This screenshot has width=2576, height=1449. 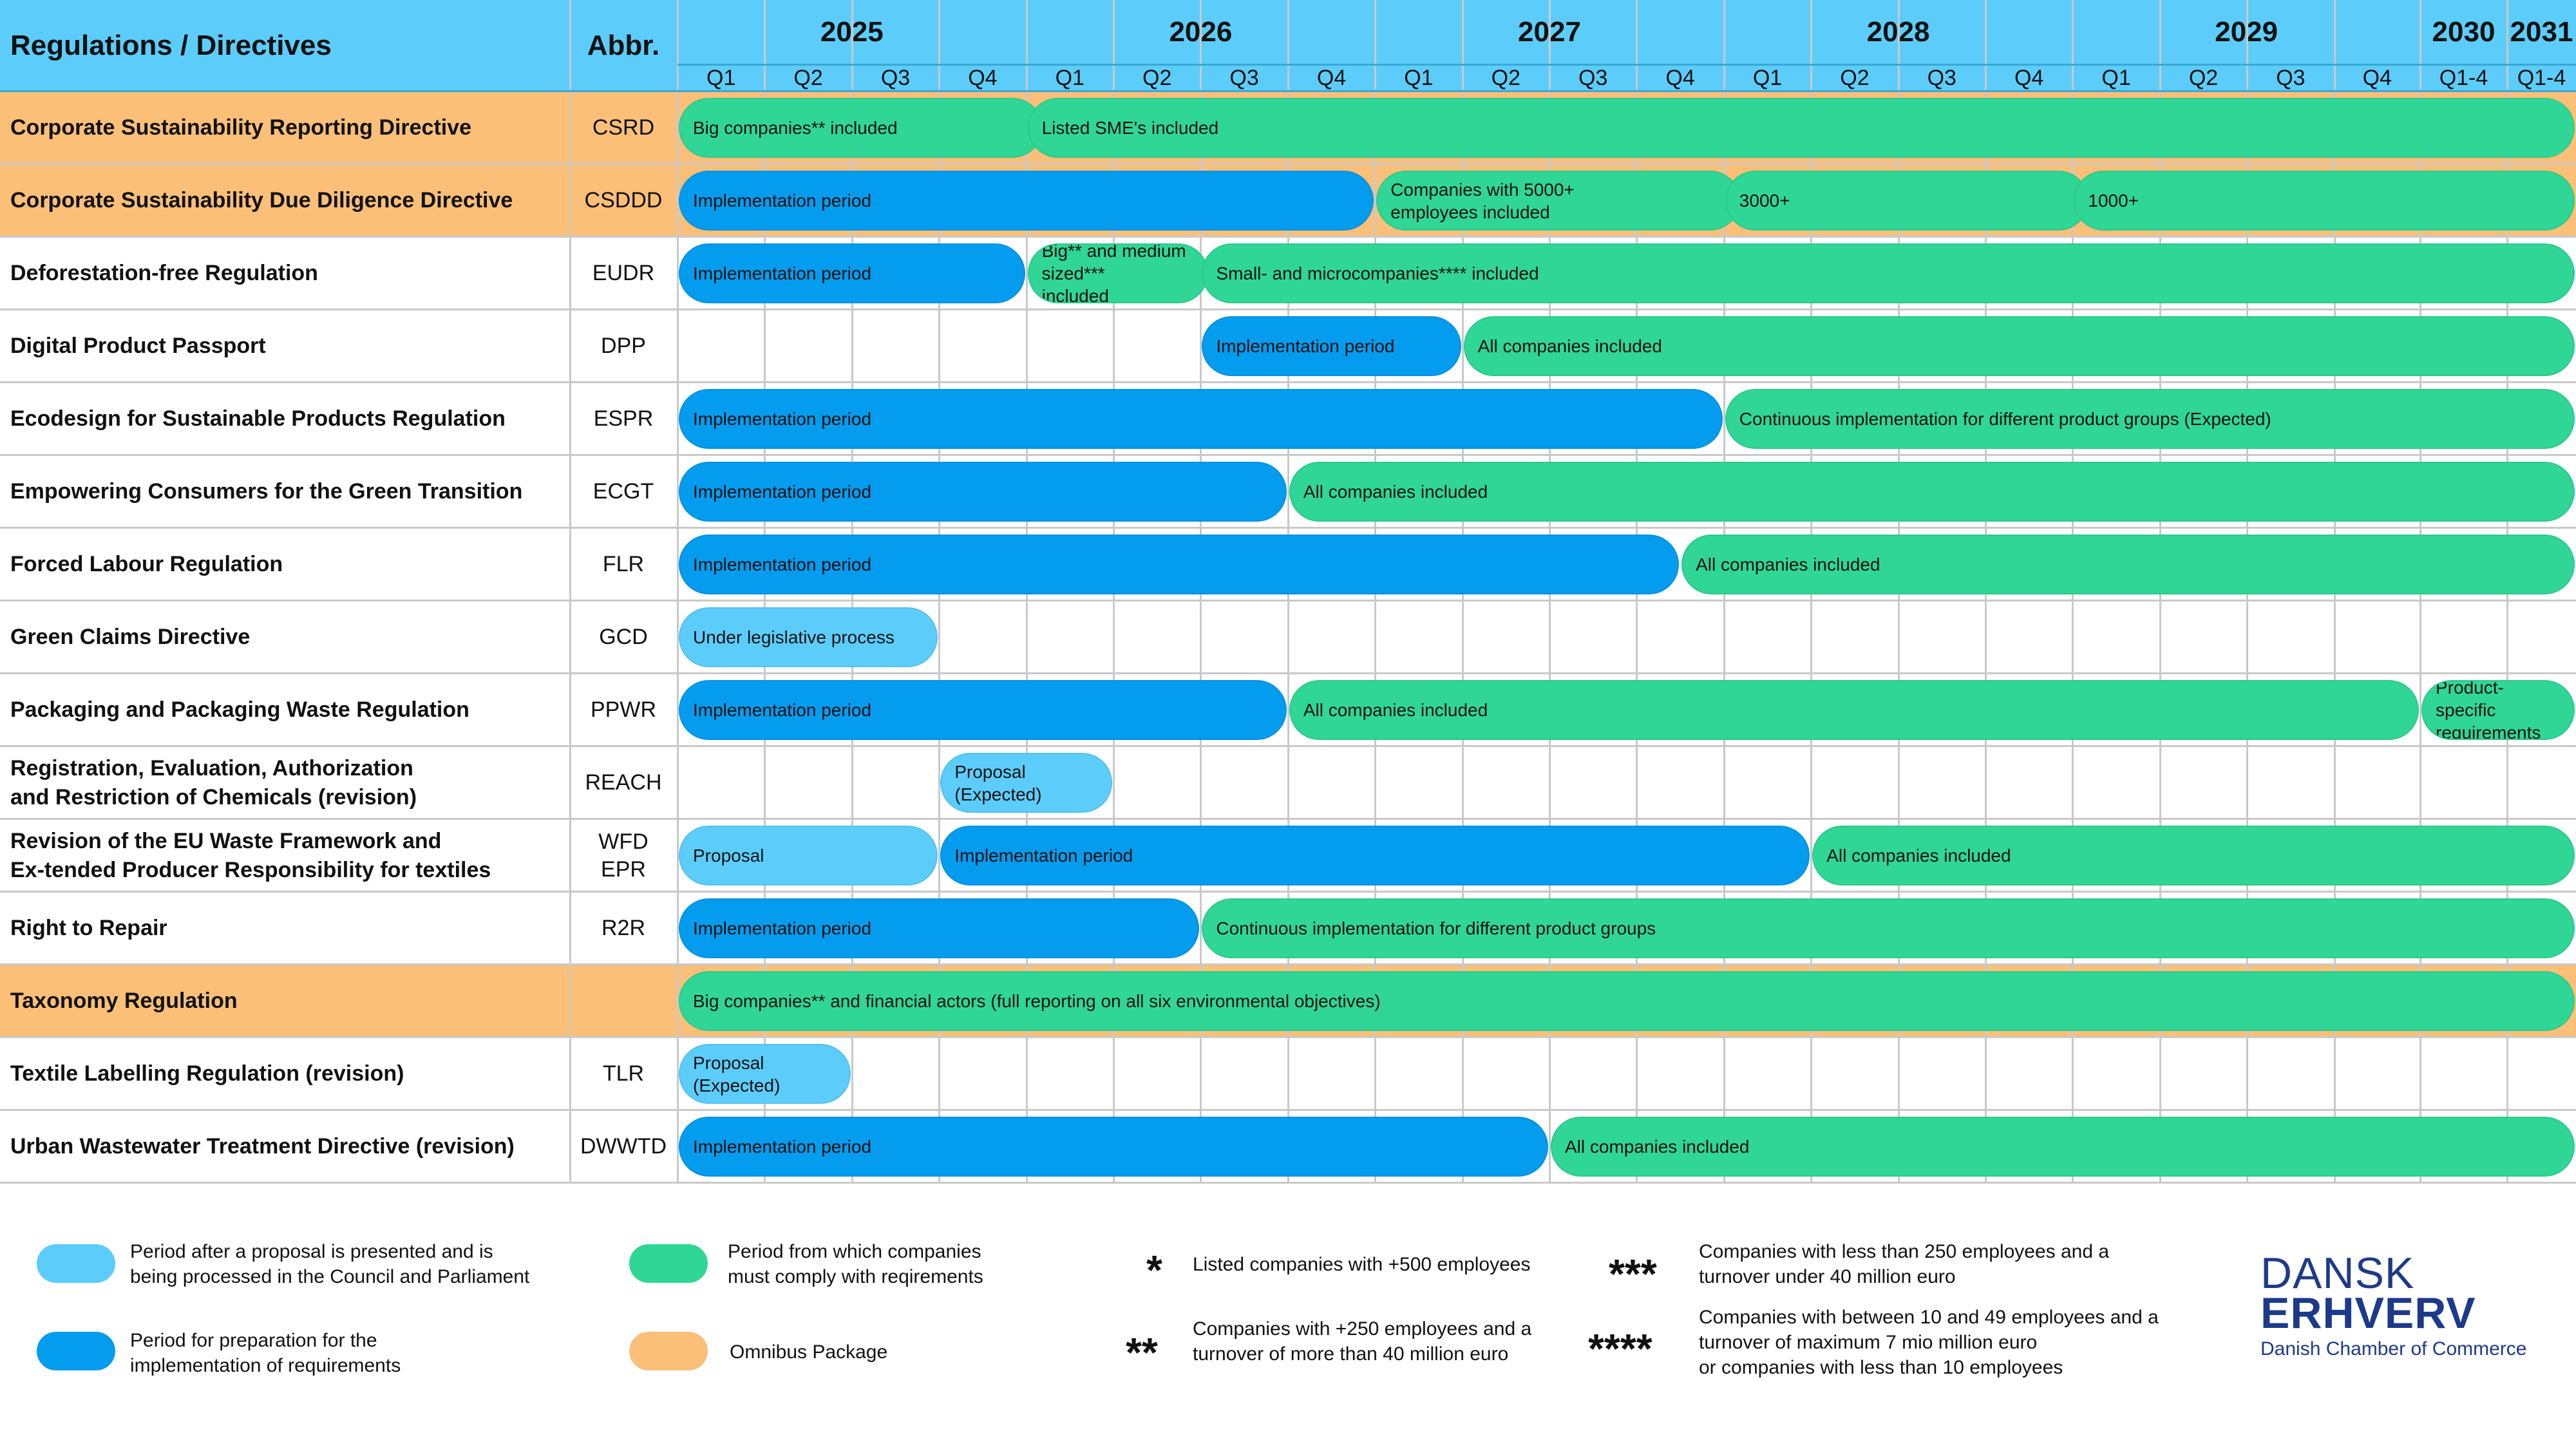 What do you see at coordinates (623, 200) in the screenshot?
I see `regulation-abbr: CSDDD` at bounding box center [623, 200].